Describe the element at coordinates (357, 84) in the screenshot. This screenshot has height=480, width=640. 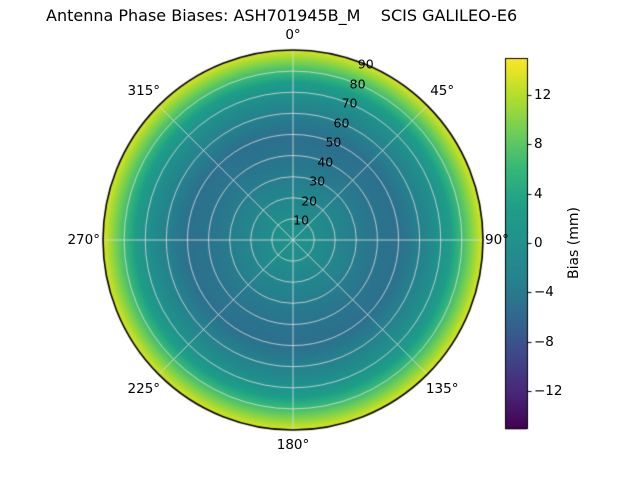
I see `r-tick-label: 80` at that location.